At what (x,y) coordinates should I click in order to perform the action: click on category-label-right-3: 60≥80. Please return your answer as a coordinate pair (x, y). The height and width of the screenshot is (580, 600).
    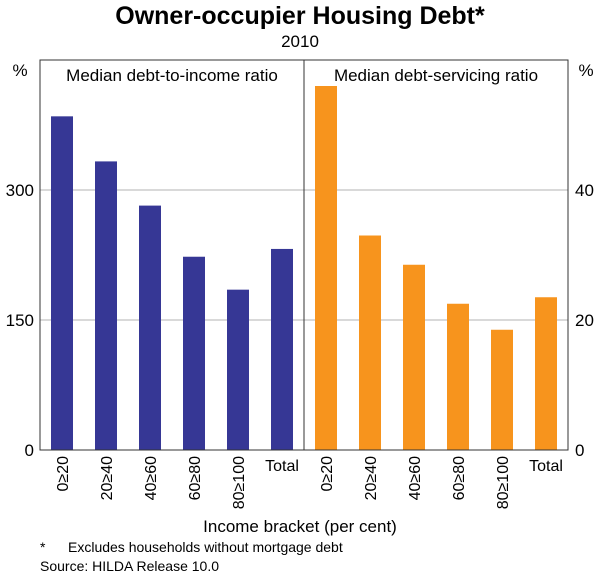
    Looking at the image, I should click on (459, 478).